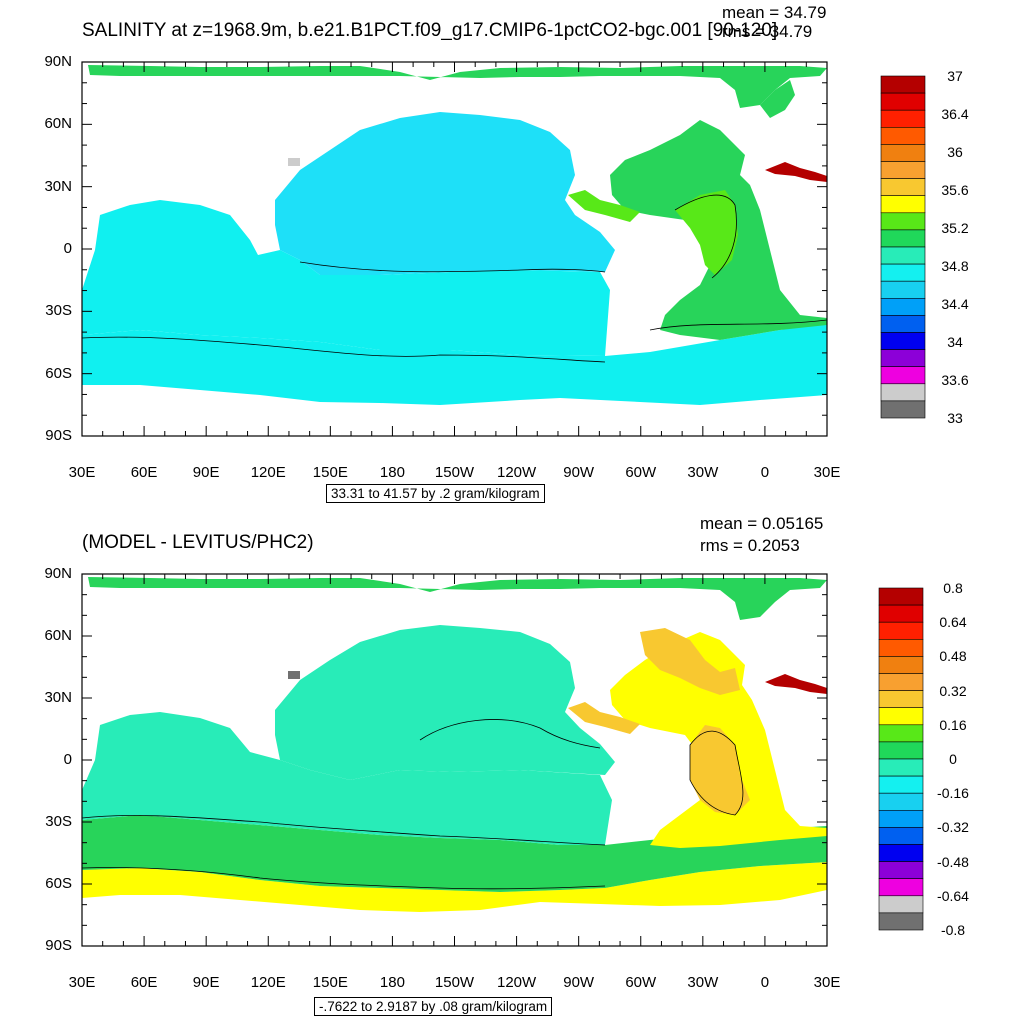 This screenshot has width=1024, height=1024. I want to click on top-southern-ocean, so click(454, 363).